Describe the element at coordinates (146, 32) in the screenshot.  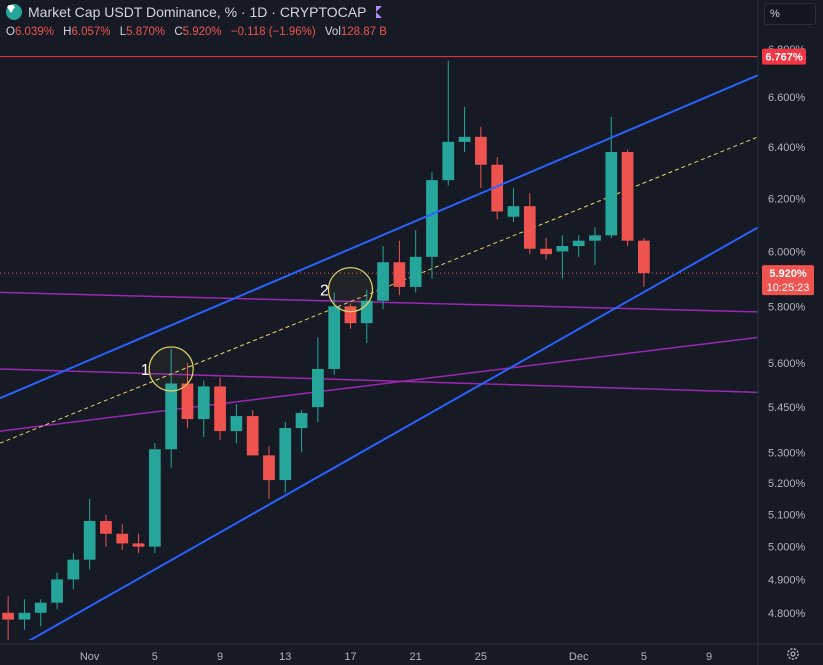
I see `low-value: 5.870%` at that location.